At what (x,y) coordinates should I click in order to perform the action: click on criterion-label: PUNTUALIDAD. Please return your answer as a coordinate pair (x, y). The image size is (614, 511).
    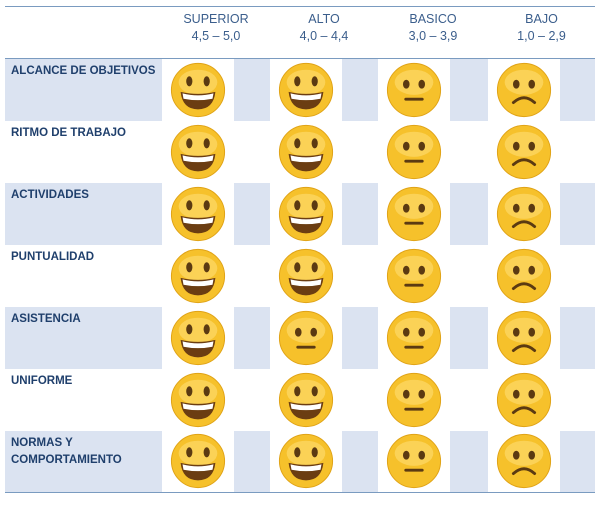
    Looking at the image, I should click on (53, 256).